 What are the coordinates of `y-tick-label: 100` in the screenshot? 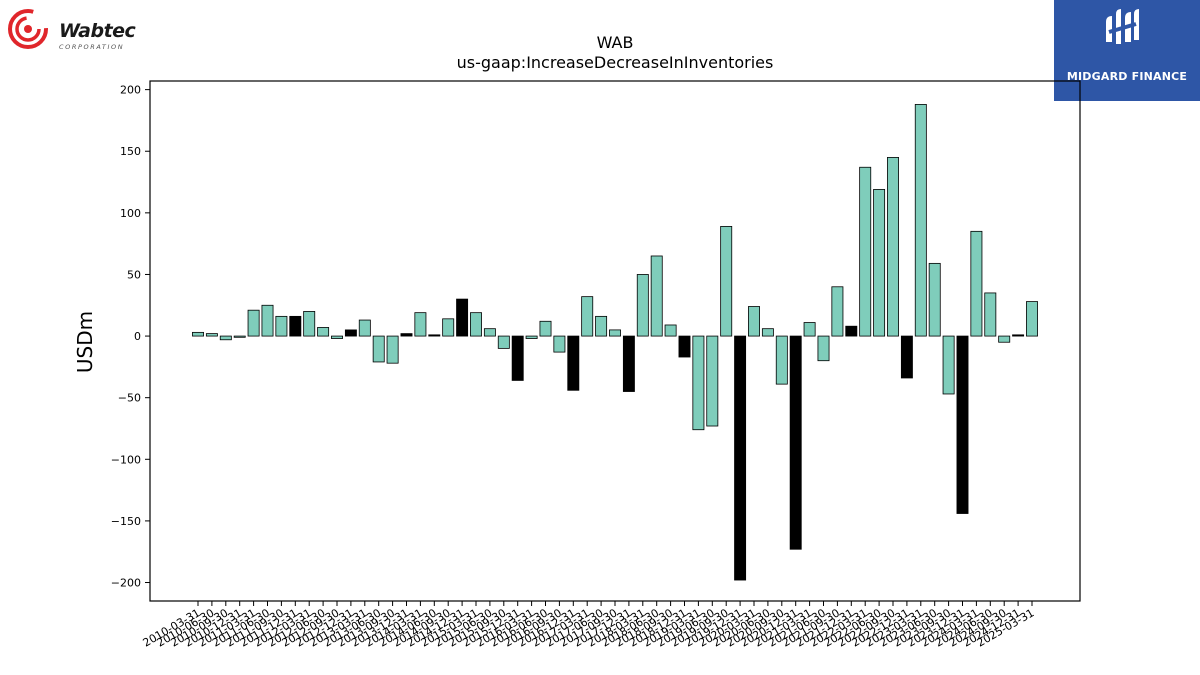 It's located at (130, 213).